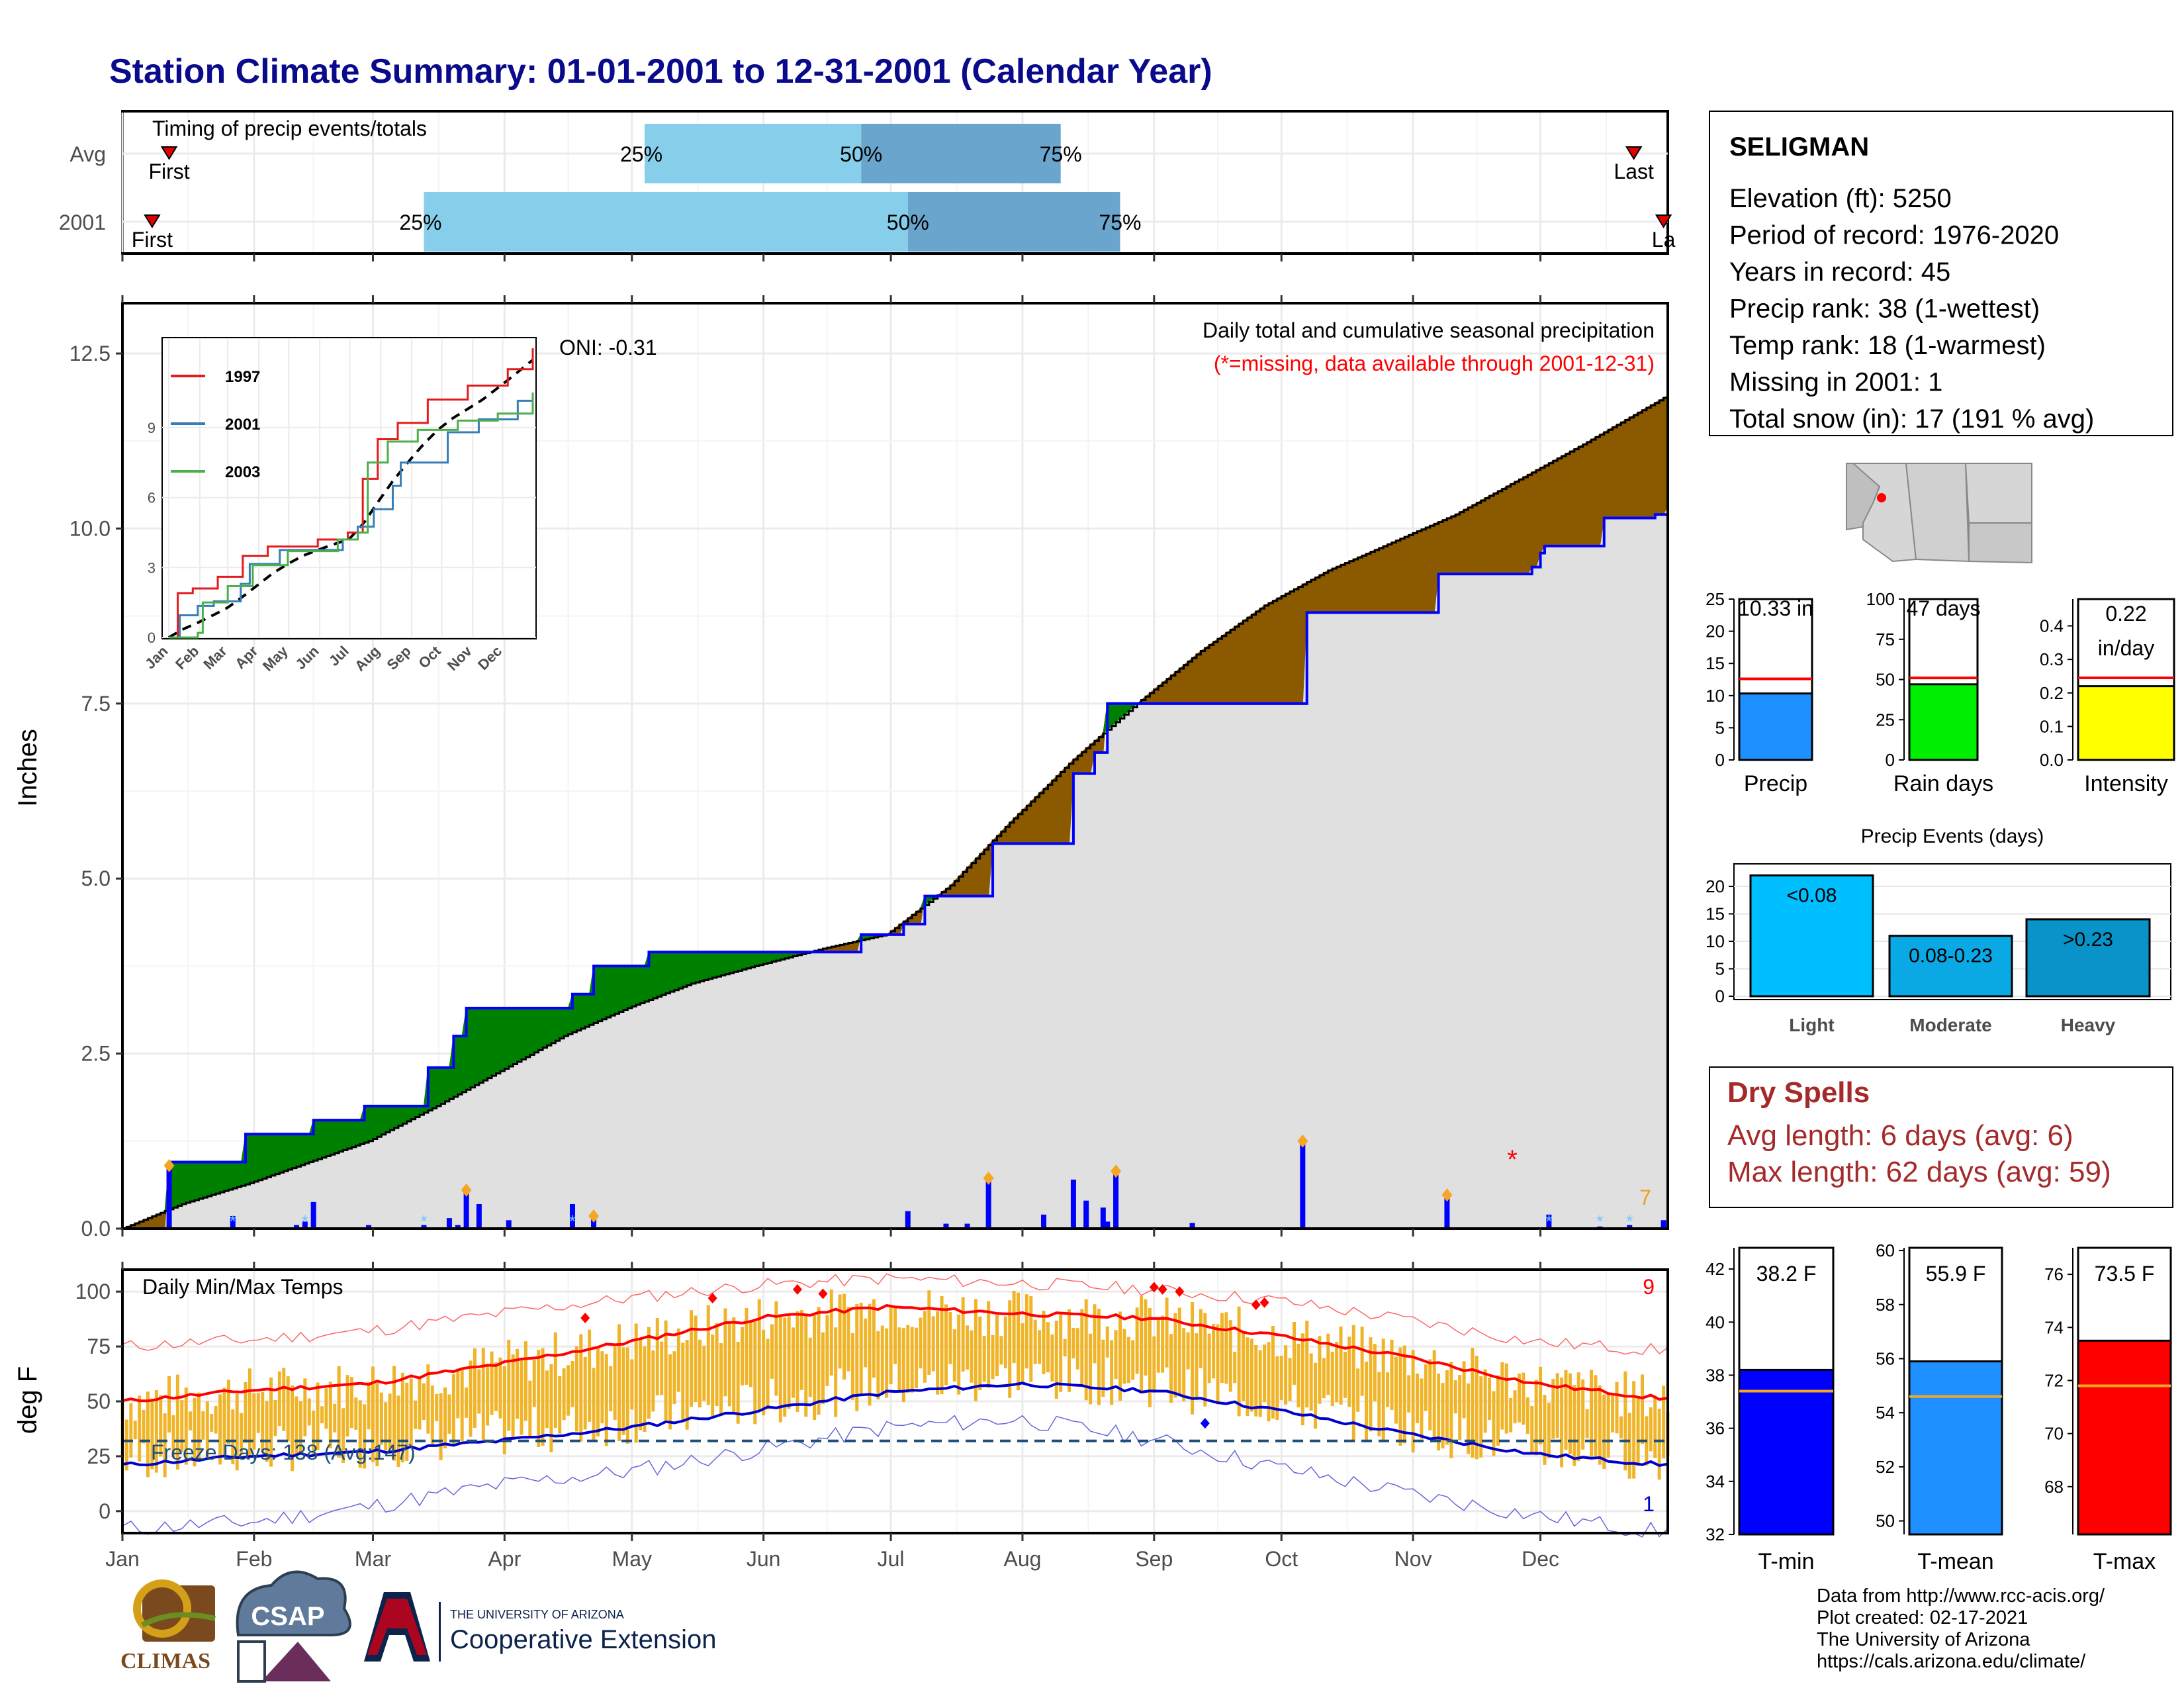 This screenshot has width=2184, height=1688. I want to click on temp-bar-ytick: 54, so click(1885, 1413).